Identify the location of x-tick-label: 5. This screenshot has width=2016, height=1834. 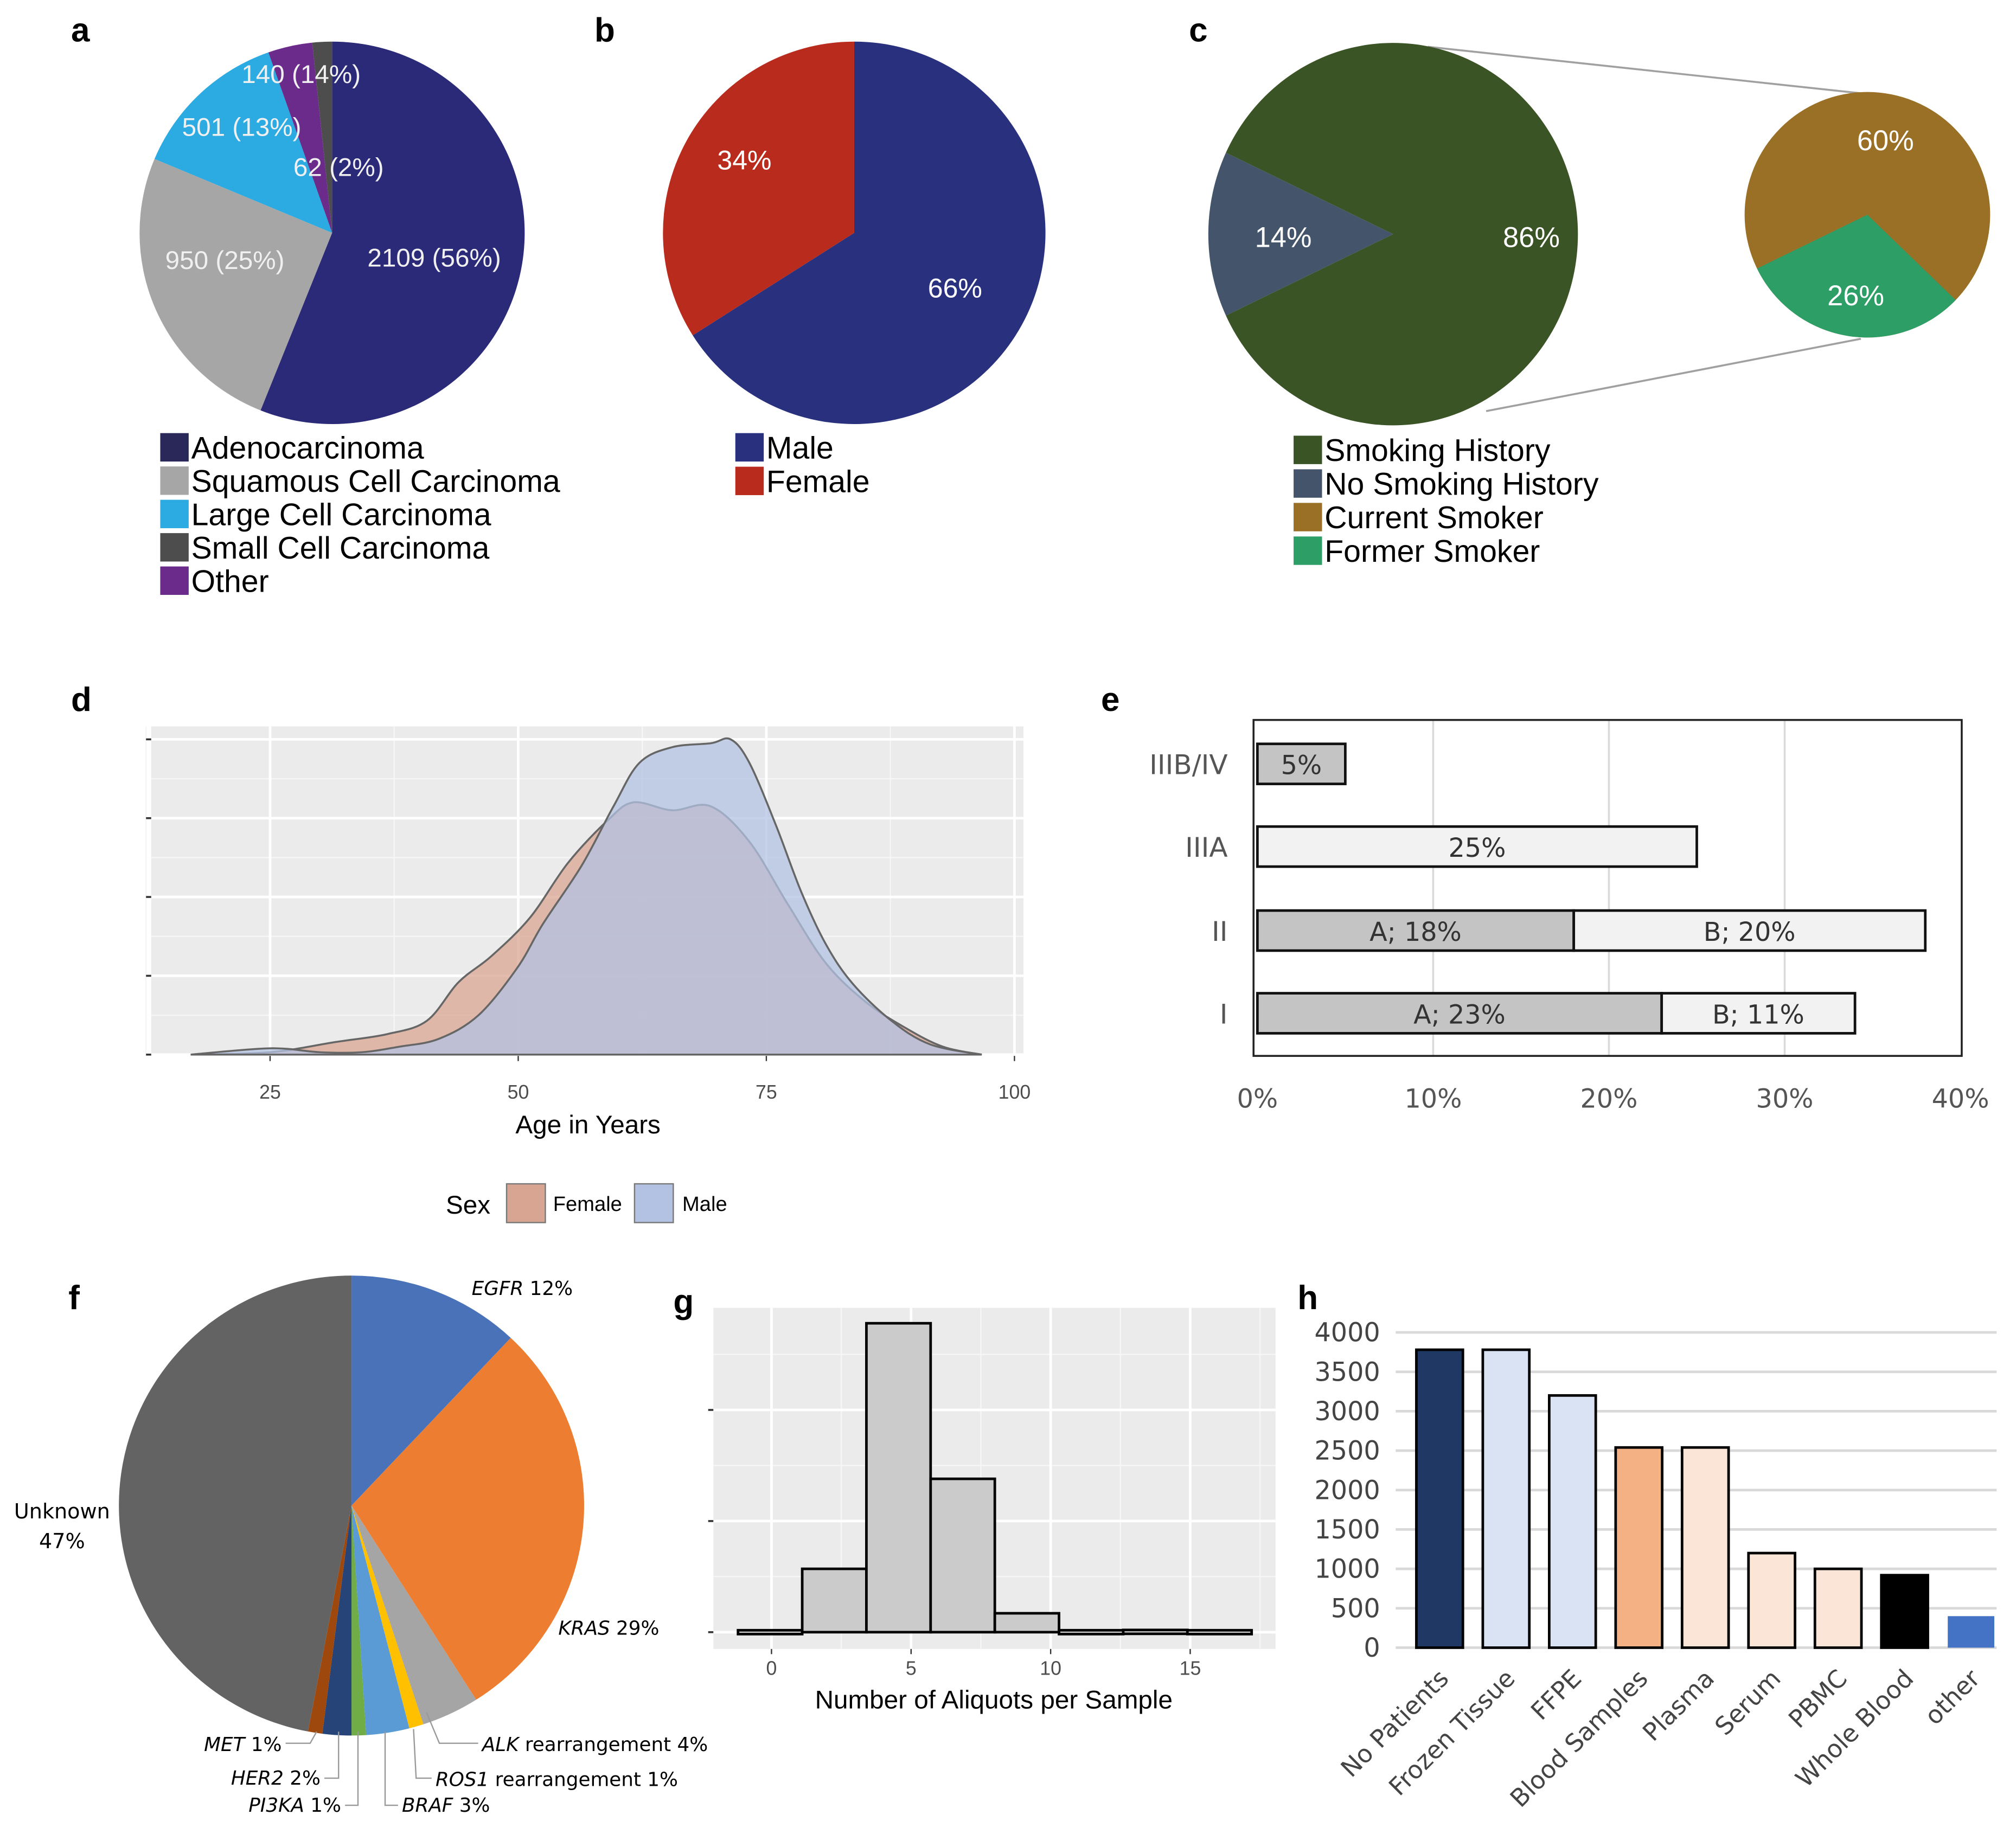
(911, 1668).